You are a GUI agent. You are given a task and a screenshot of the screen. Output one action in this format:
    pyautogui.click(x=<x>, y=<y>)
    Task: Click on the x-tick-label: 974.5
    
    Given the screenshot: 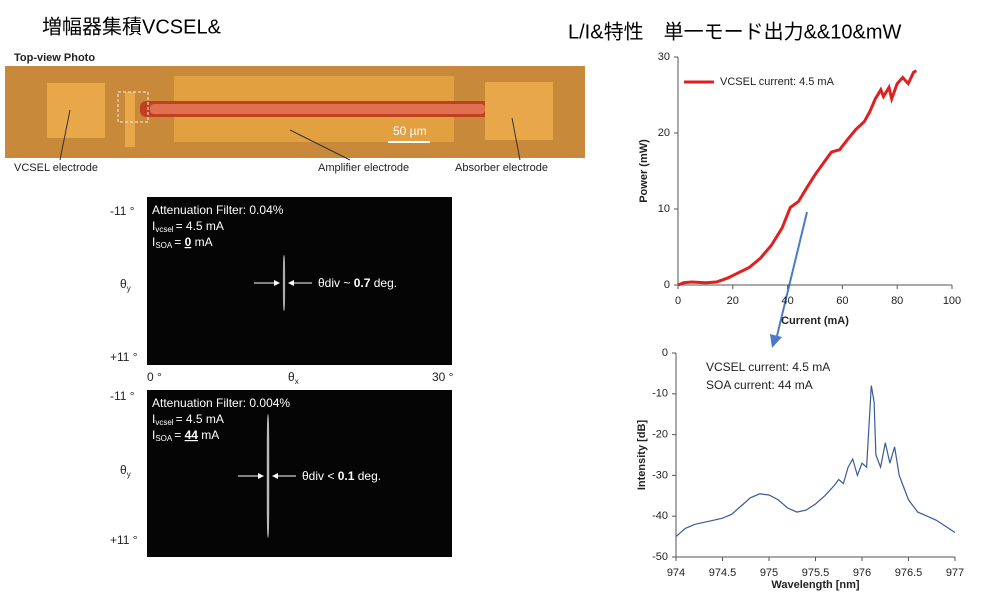 What is the action you would take?
    pyautogui.click(x=723, y=573)
    